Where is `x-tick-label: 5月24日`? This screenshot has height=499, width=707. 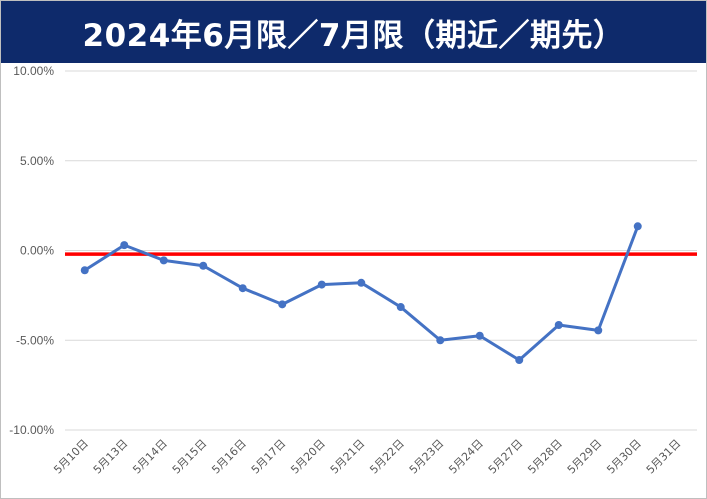 x-tick-label: 5月24日 is located at coordinates (466, 457).